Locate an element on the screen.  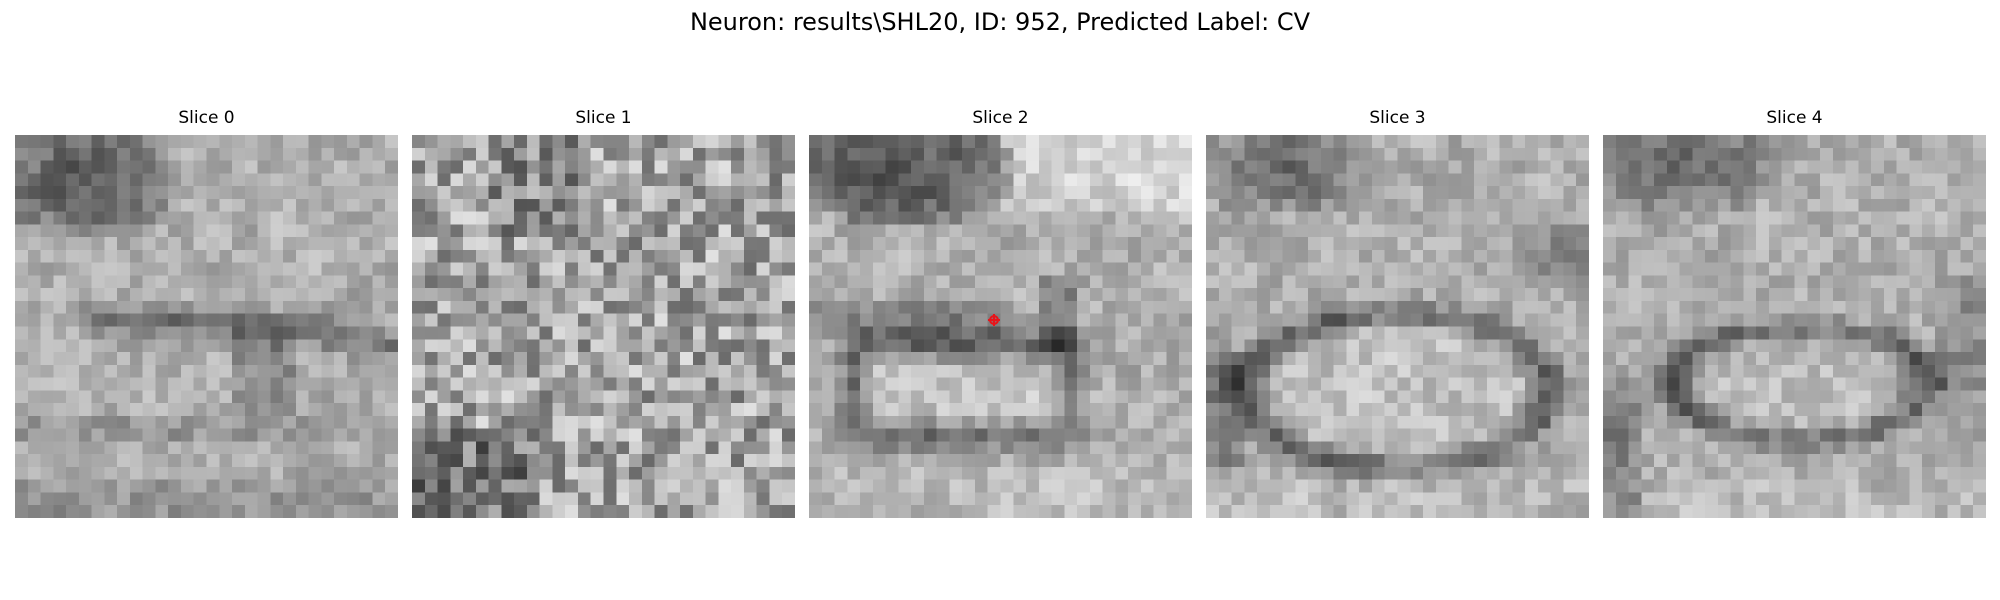
slice-title: Slice 3 is located at coordinates (1397, 118).